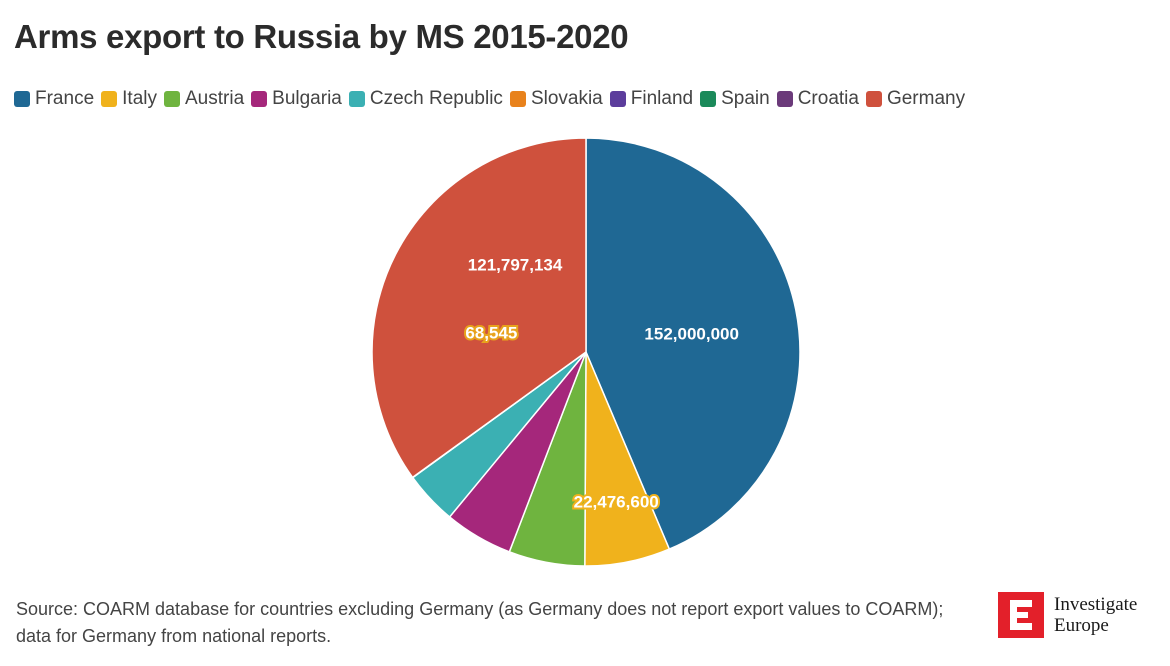 The width and height of the screenshot is (1170, 666). What do you see at coordinates (926, 98) in the screenshot?
I see `legend-label: Germany` at bounding box center [926, 98].